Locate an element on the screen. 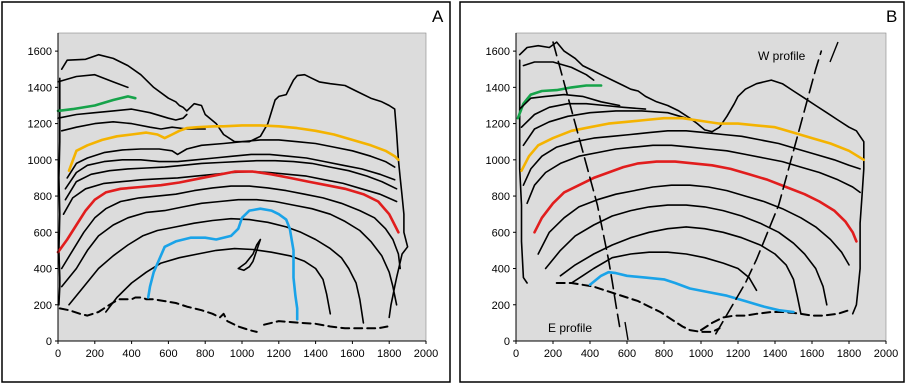  panel-a-y-tick-label-1: 200 is located at coordinates (43, 306).